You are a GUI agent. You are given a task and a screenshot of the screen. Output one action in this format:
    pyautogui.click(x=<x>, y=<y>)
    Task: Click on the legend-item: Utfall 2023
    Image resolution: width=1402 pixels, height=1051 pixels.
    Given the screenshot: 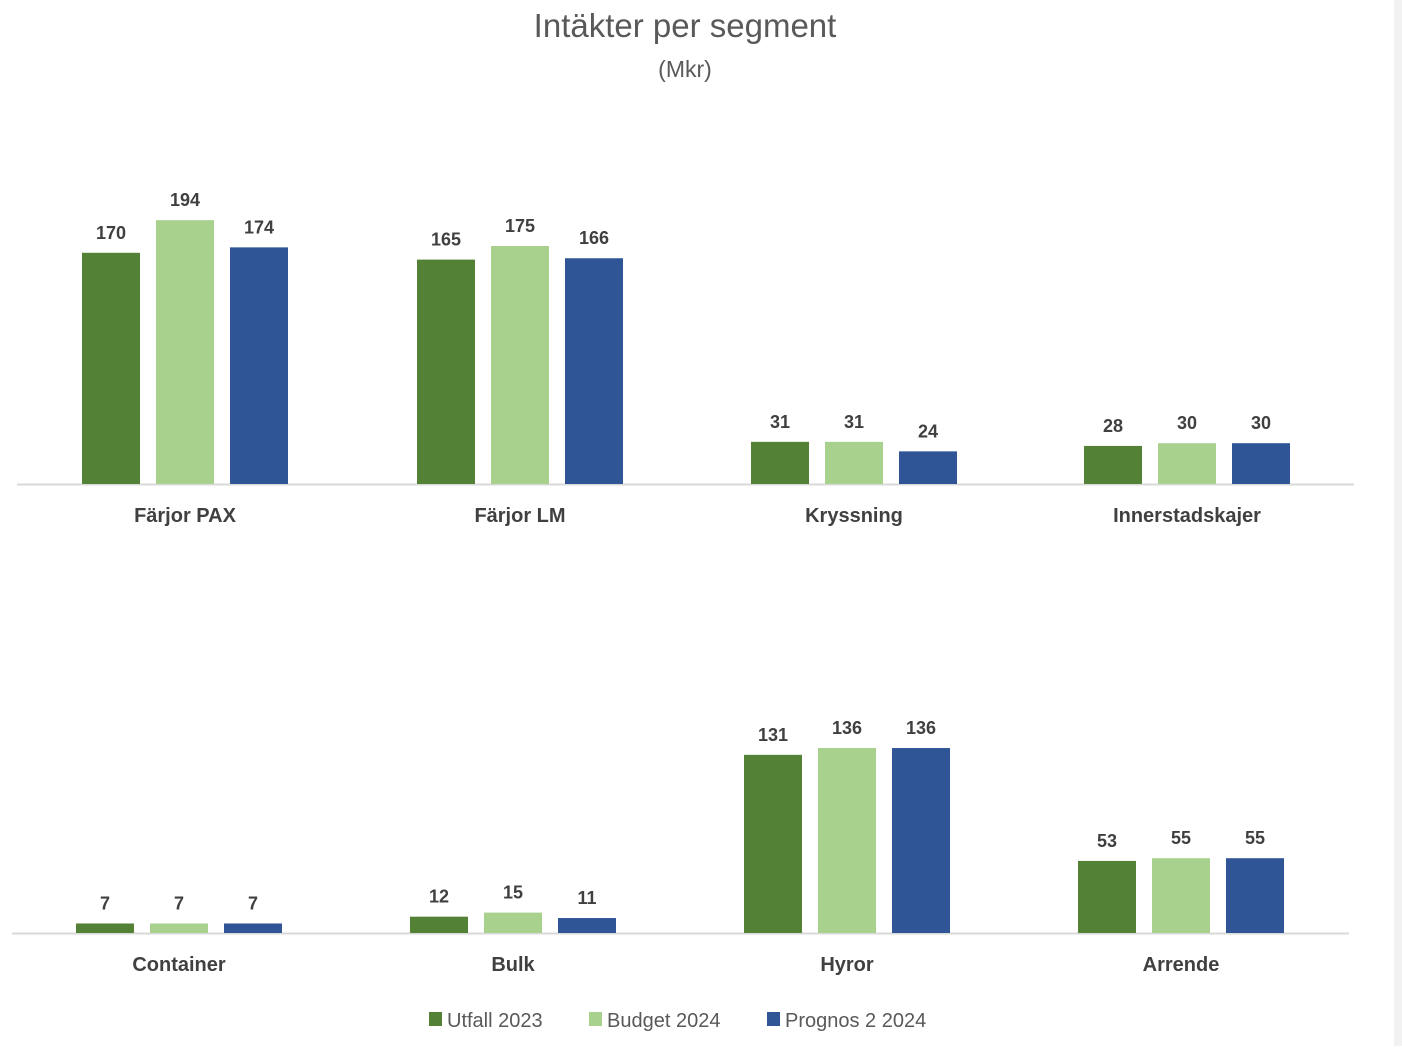 What is the action you would take?
    pyautogui.click(x=486, y=1021)
    